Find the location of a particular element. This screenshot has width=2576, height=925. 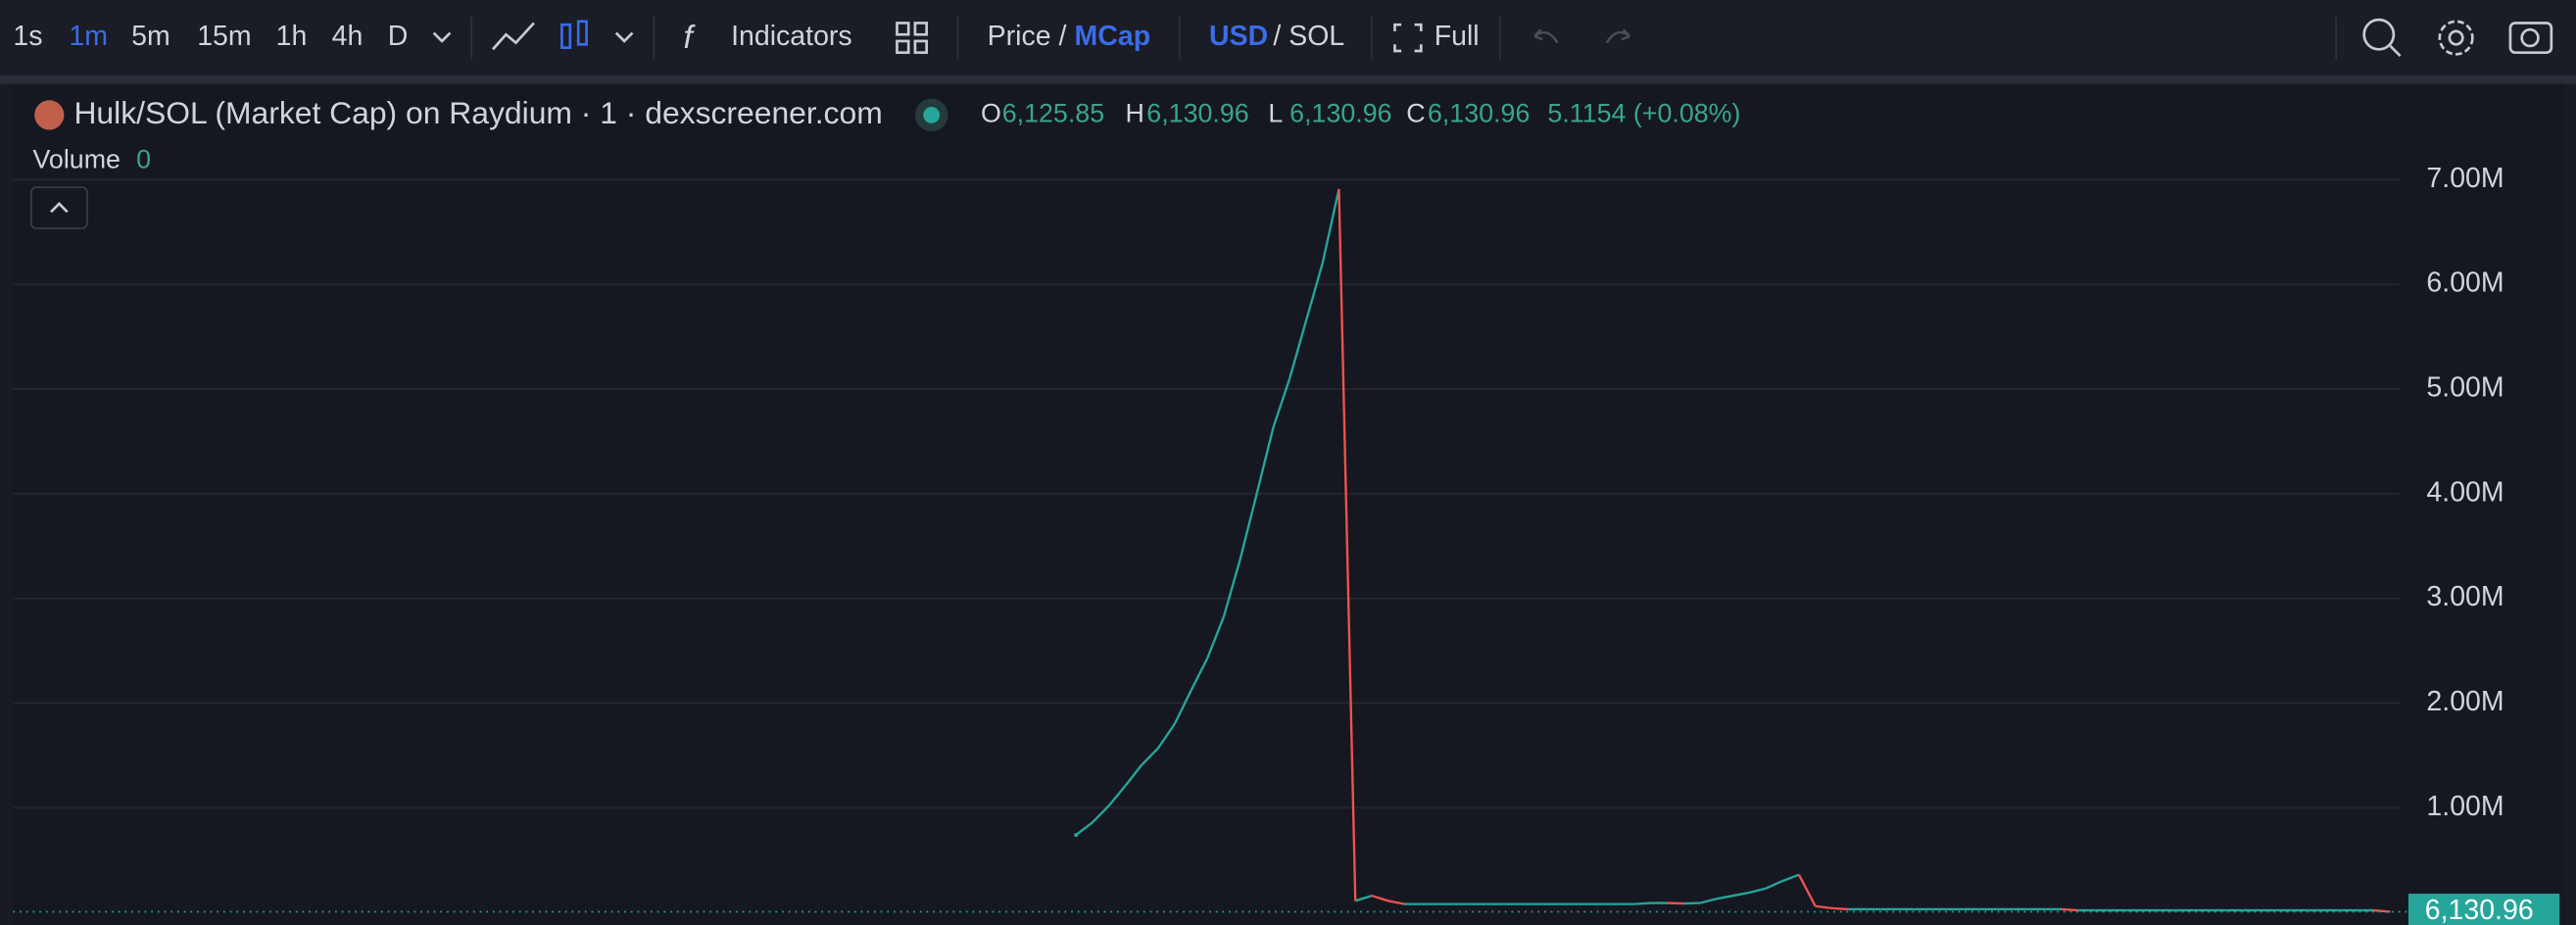

interval-button: D is located at coordinates (398, 36).